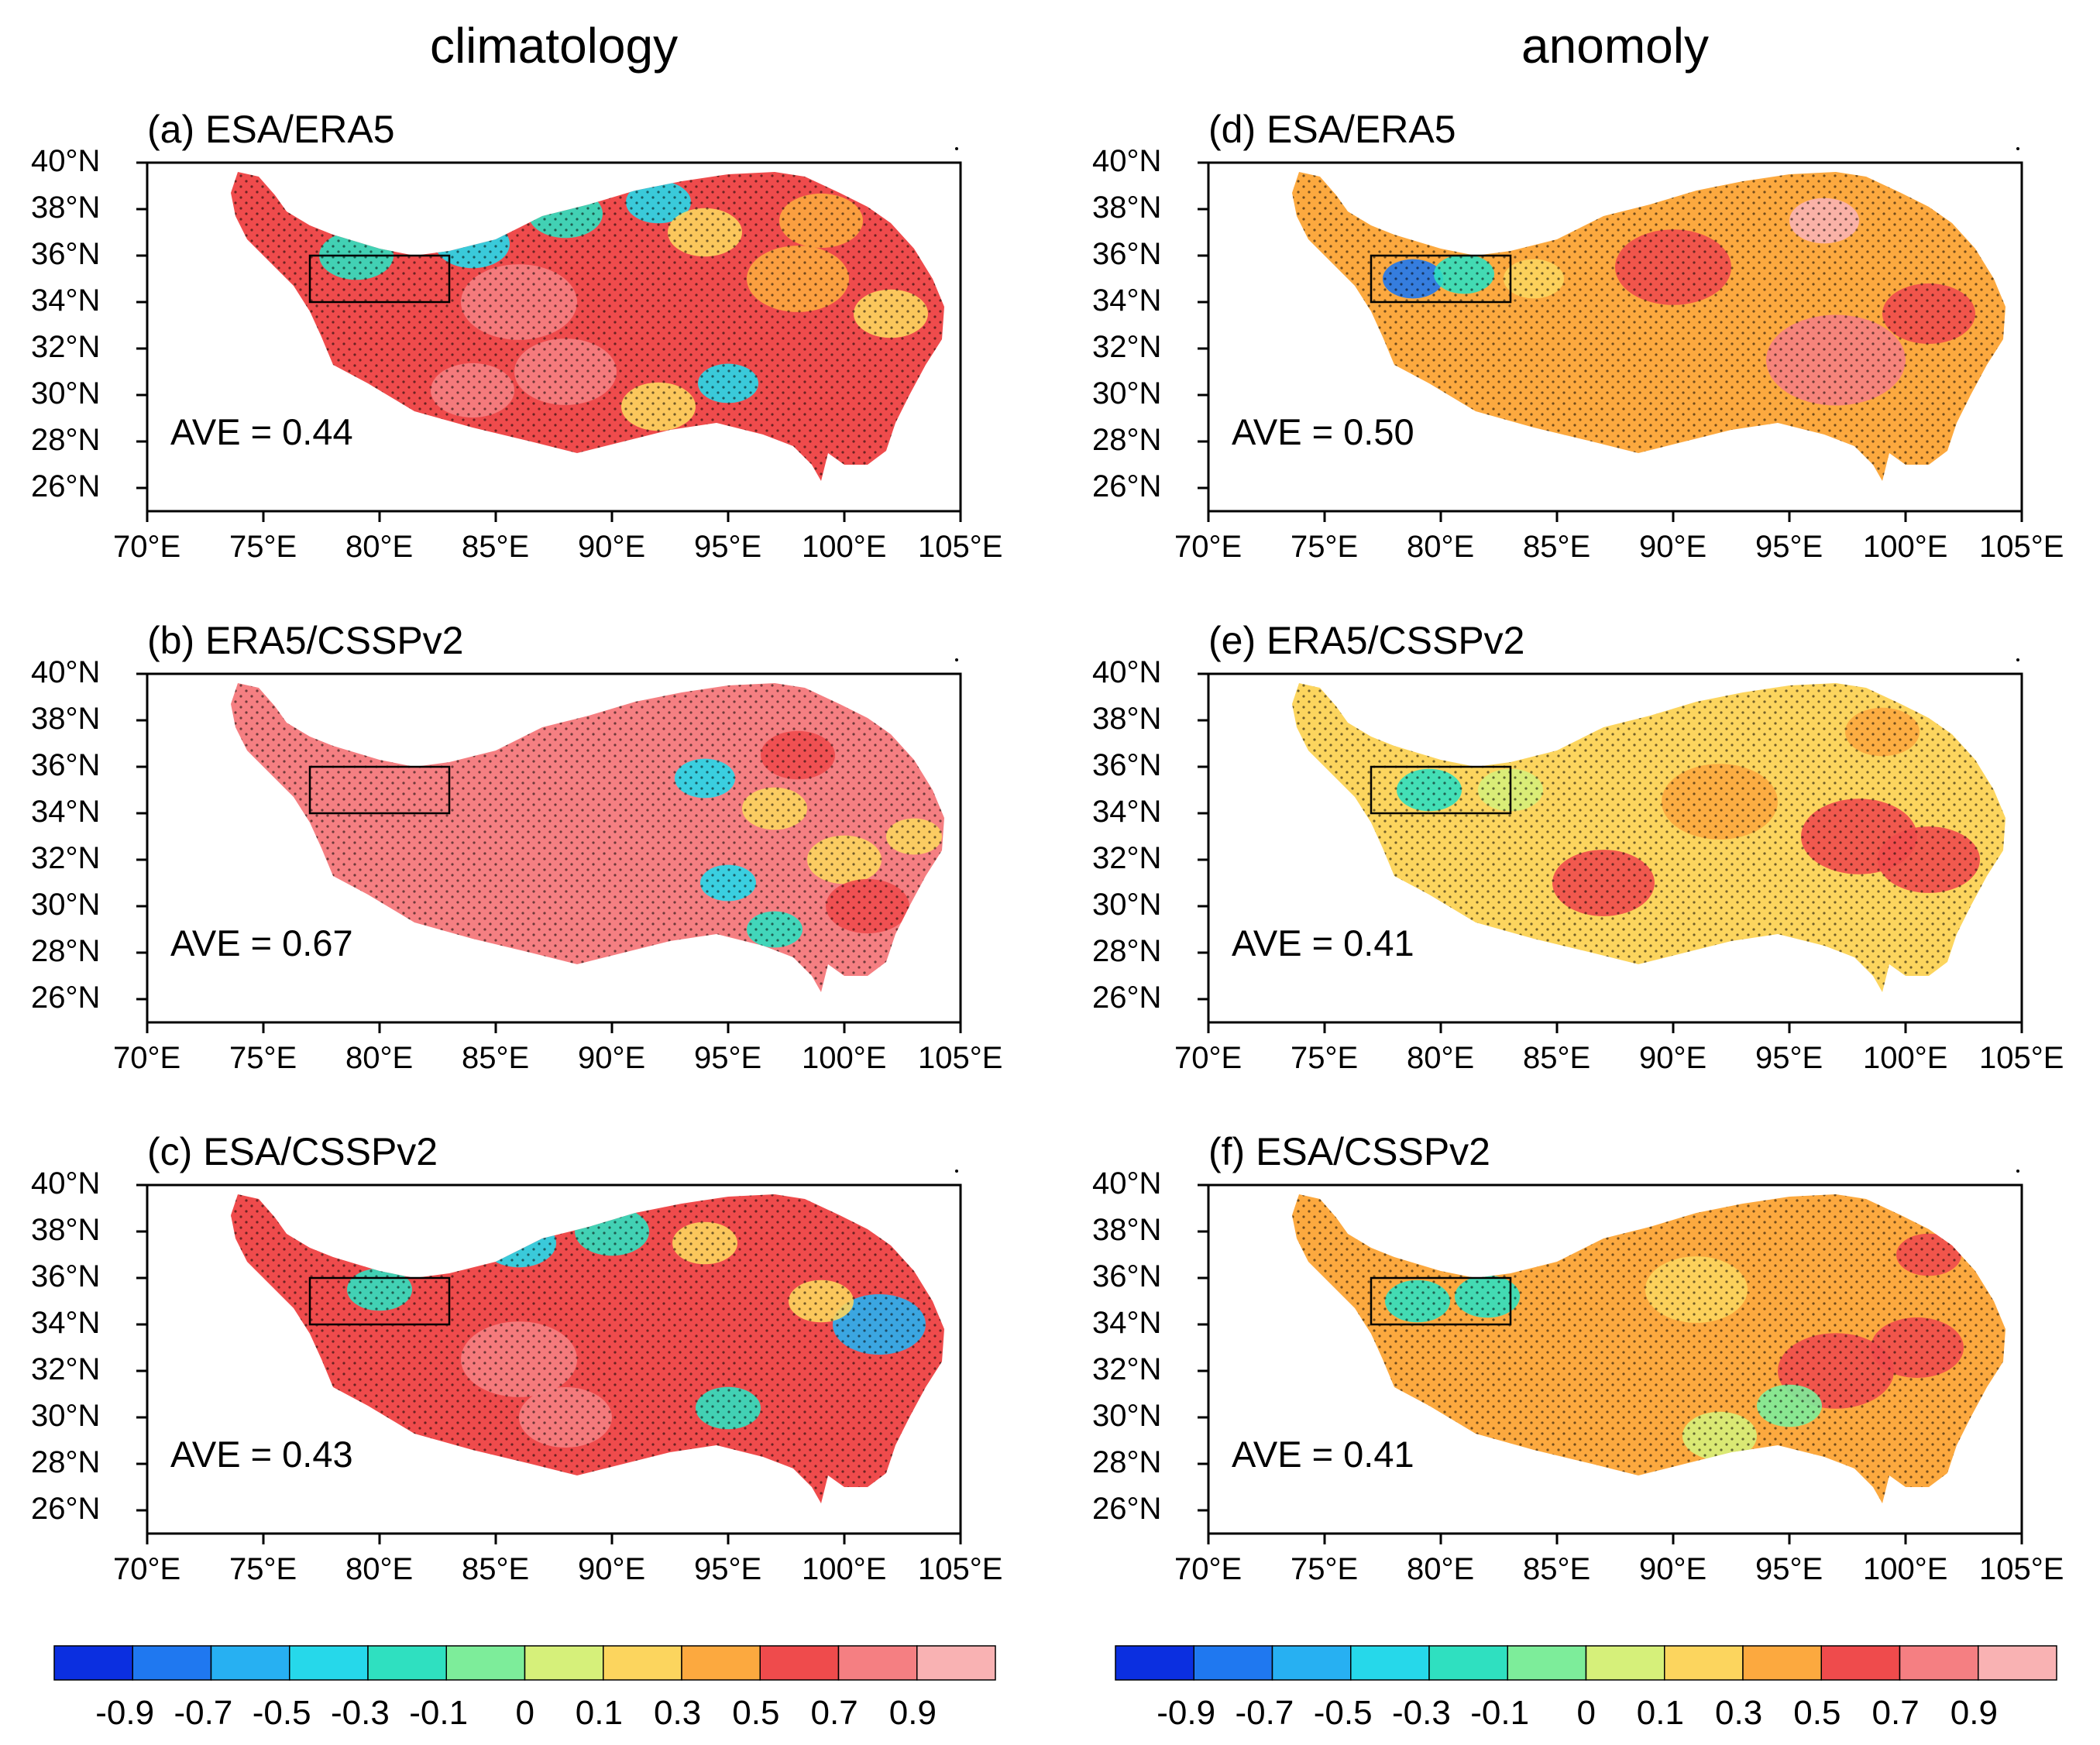  What do you see at coordinates (524, 1713) in the screenshot?
I see `colorbar-label: 0` at bounding box center [524, 1713].